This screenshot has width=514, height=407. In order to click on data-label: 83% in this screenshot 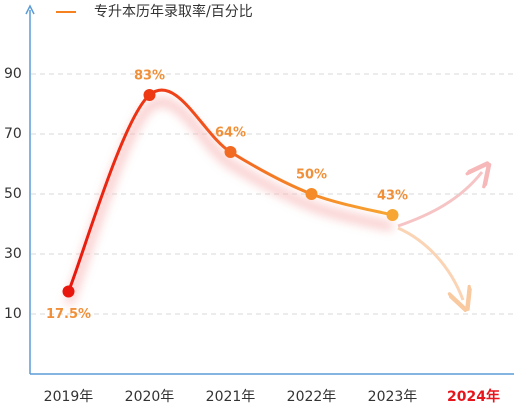, I will do `click(149, 76)`.